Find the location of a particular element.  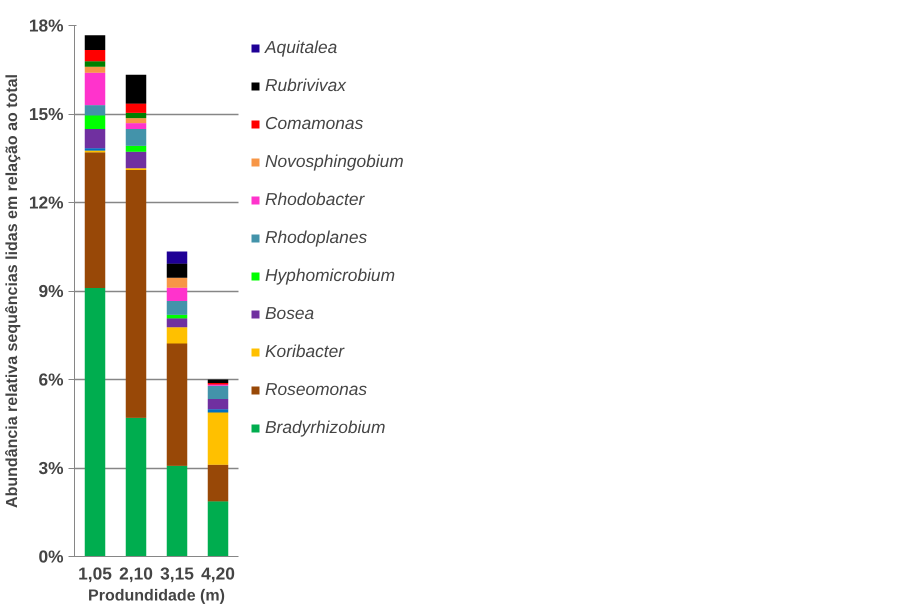

legend-label: Rubrivivax is located at coordinates (305, 85).